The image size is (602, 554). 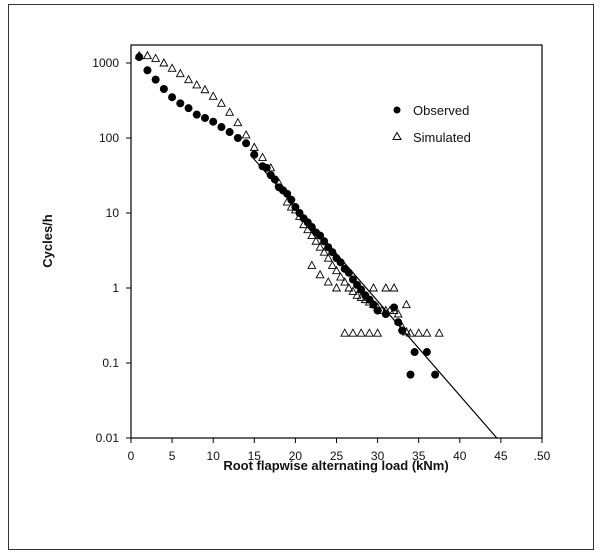 I want to click on y-axis: 0.01 0.1 1 10 100 1000, so click(x=111, y=250).